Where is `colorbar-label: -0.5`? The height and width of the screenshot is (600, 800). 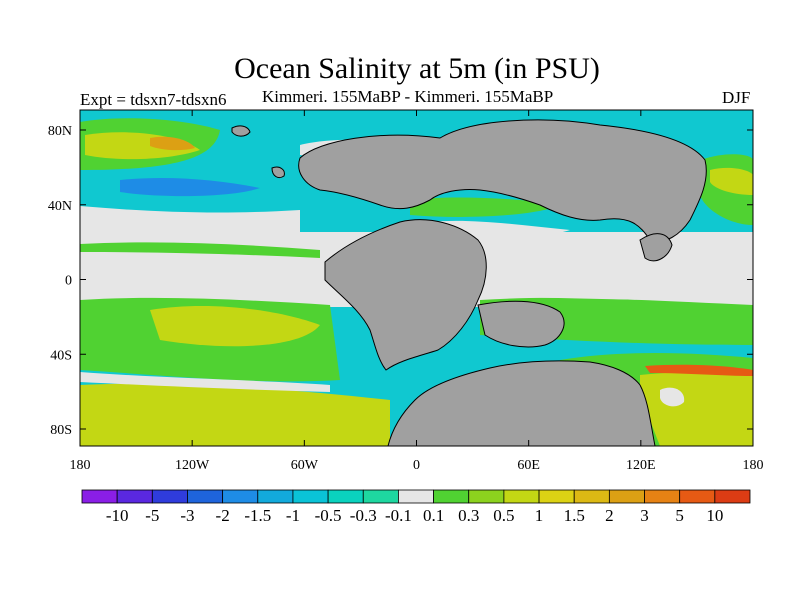 colorbar-label: -0.5 is located at coordinates (328, 515).